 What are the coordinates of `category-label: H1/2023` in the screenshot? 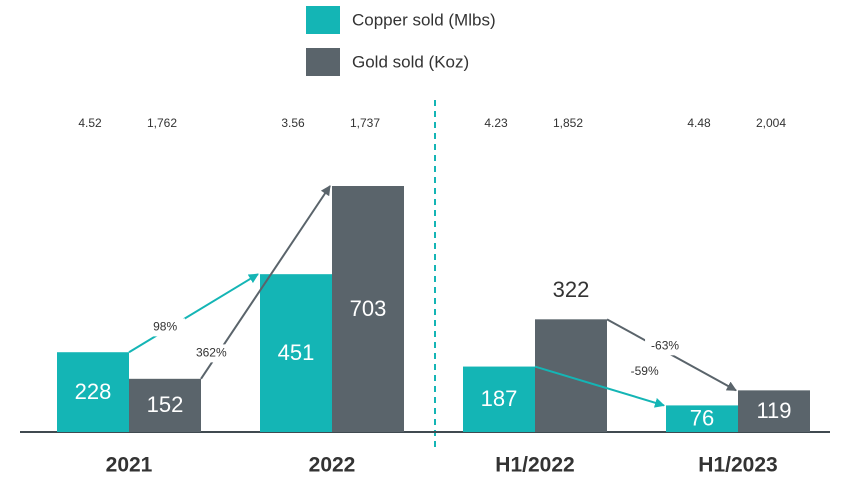 It's located at (737, 465).